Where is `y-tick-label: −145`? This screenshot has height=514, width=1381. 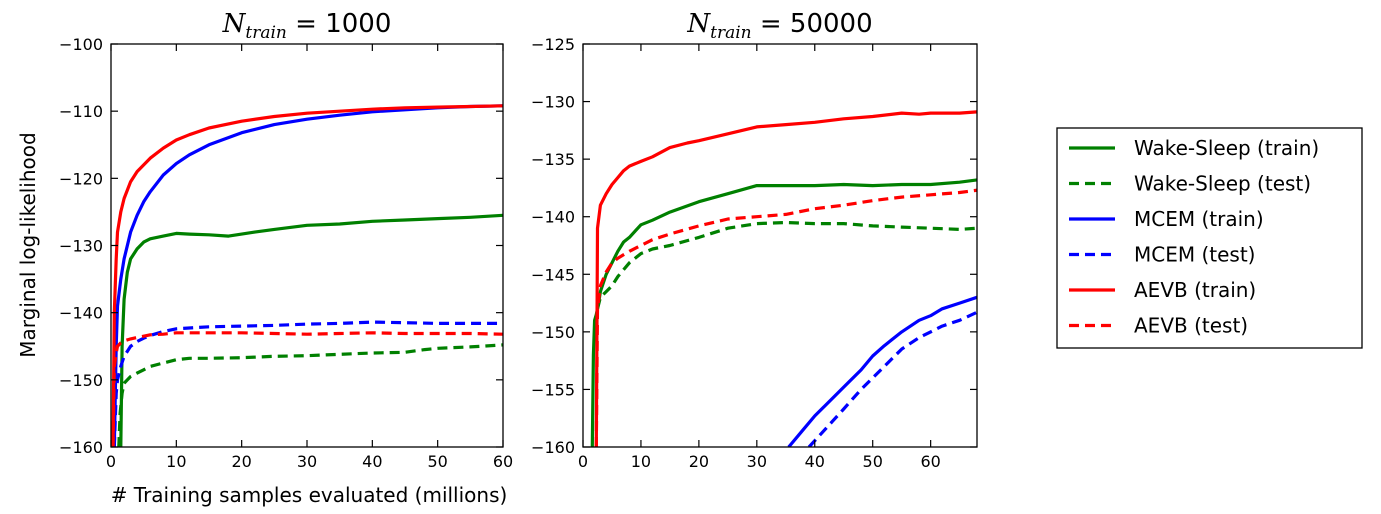
y-tick-label: −145 is located at coordinates (553, 274).